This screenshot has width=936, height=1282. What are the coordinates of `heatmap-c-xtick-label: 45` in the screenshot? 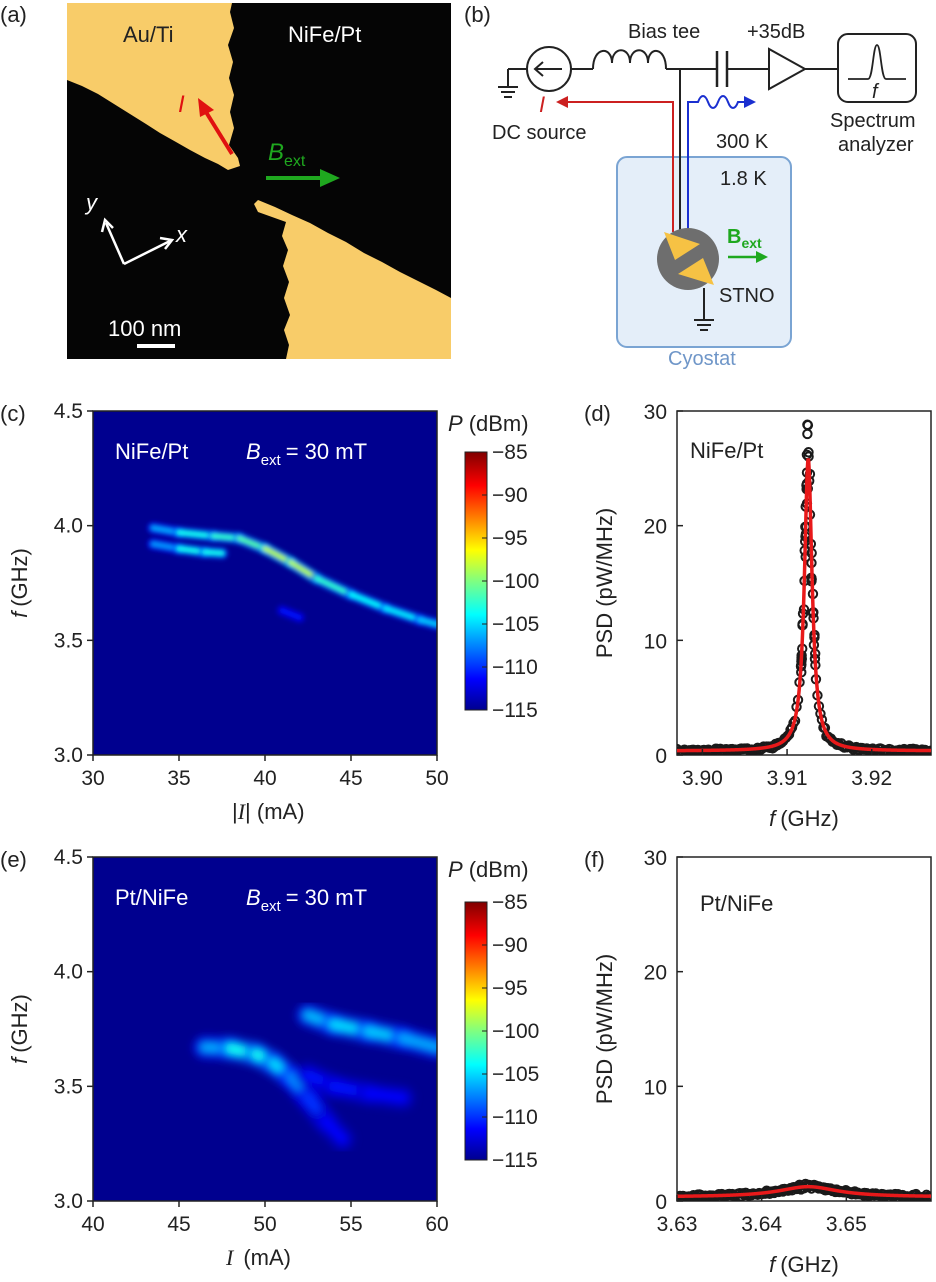 It's located at (350, 778).